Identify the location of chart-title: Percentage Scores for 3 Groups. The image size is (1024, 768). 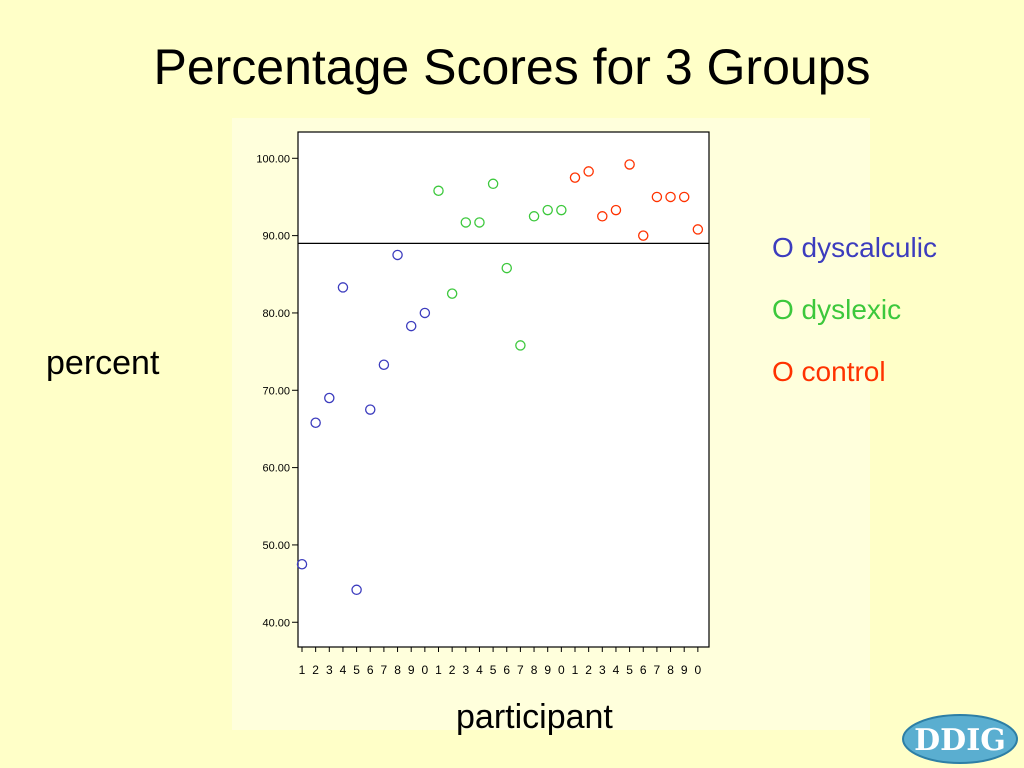
(512, 67).